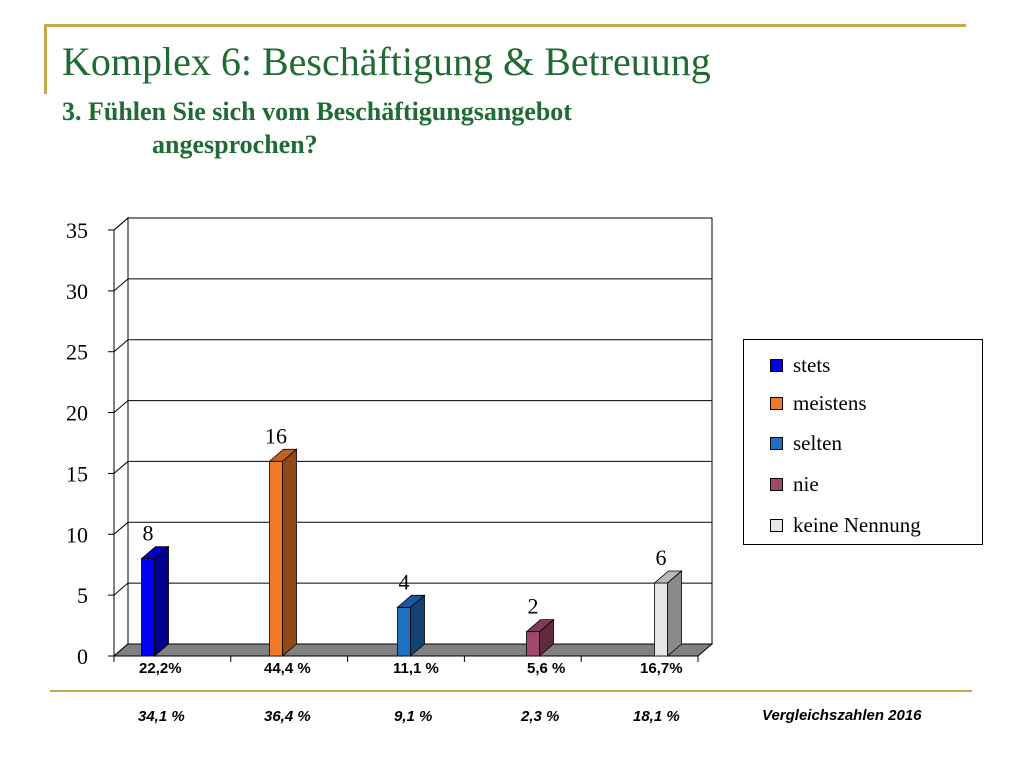 This screenshot has width=1024, height=768. I want to click on chart-legend: stets meistens selten nie keine Nennung, so click(863, 442).